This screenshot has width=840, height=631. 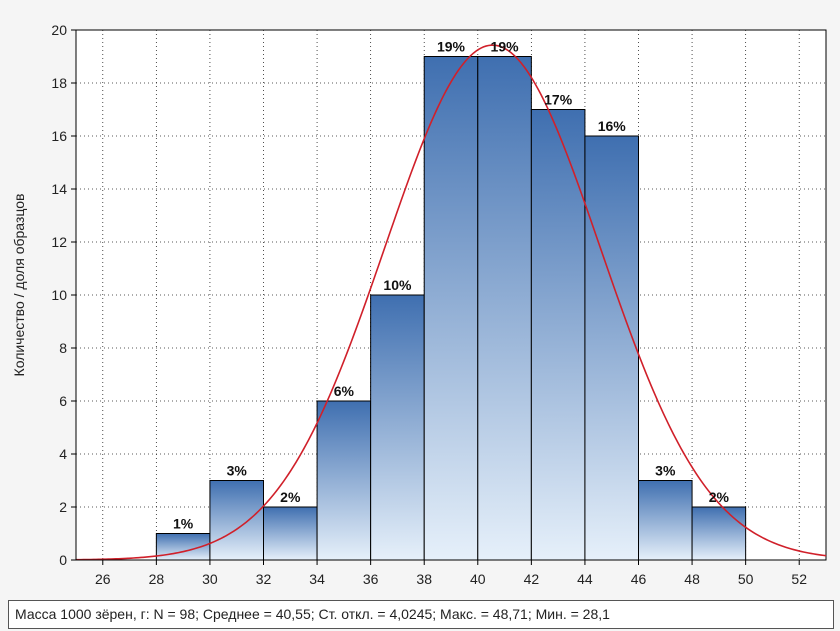 What do you see at coordinates (424, 579) in the screenshot?
I see `x-tick-label: 38` at bounding box center [424, 579].